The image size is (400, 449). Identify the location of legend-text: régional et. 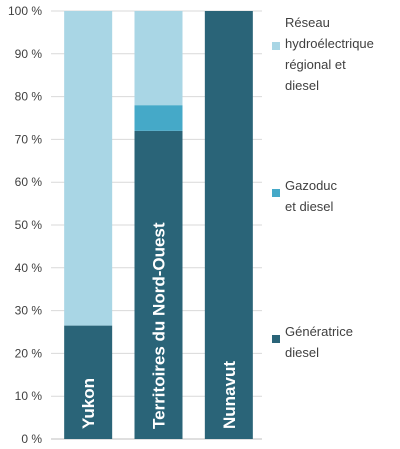
(315, 64).